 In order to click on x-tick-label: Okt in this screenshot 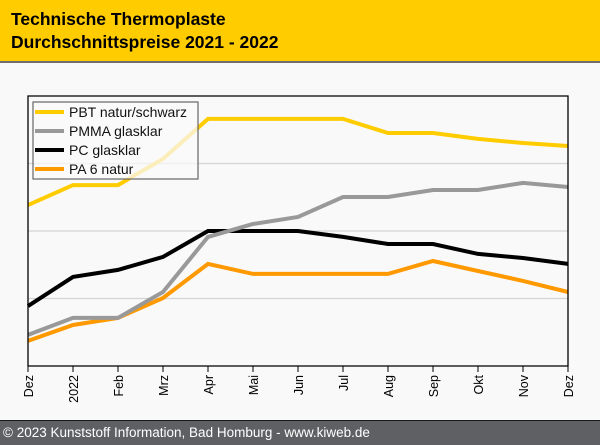, I will do `click(479, 384)`.